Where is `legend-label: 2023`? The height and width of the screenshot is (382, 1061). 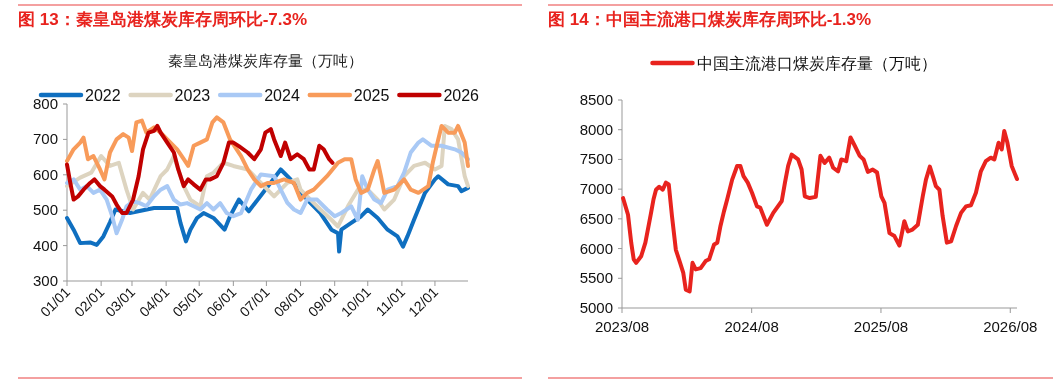
legend-label: 2023 is located at coordinates (192, 95).